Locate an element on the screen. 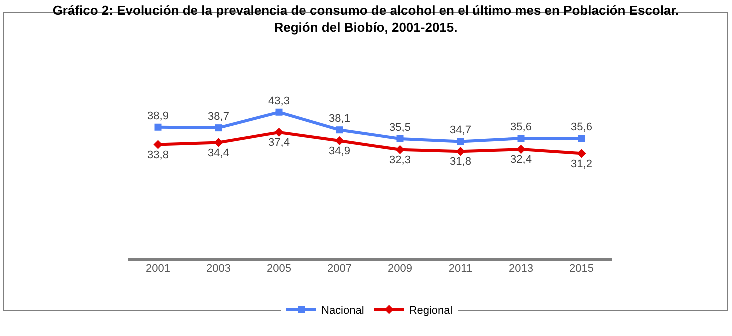  legend-label: Nacional is located at coordinates (343, 310).